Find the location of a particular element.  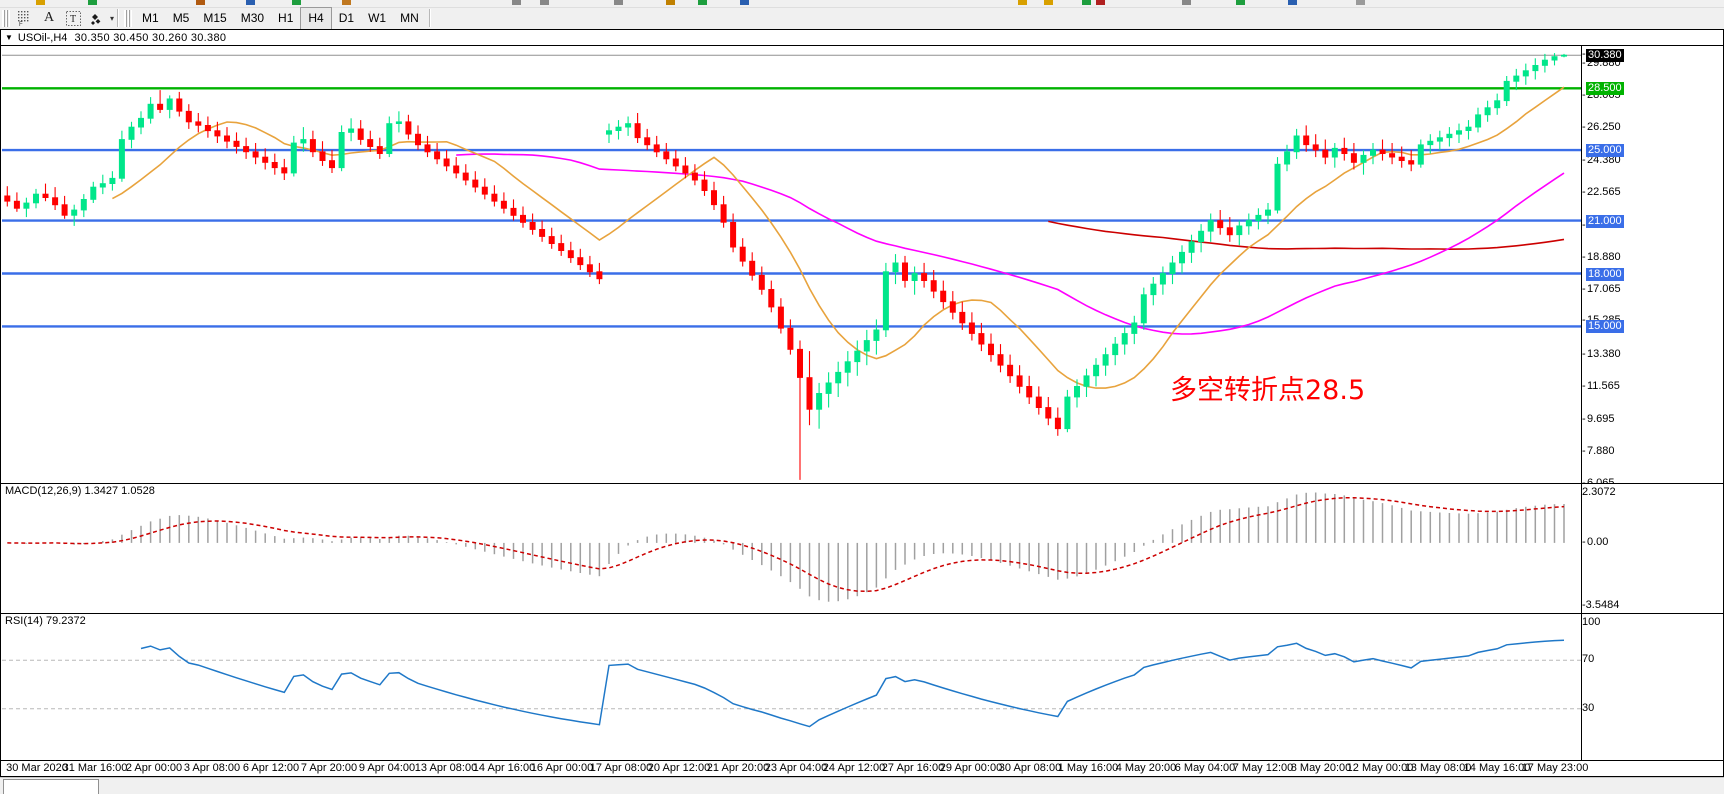

rsi-tick: 100 is located at coordinates (1591, 622).